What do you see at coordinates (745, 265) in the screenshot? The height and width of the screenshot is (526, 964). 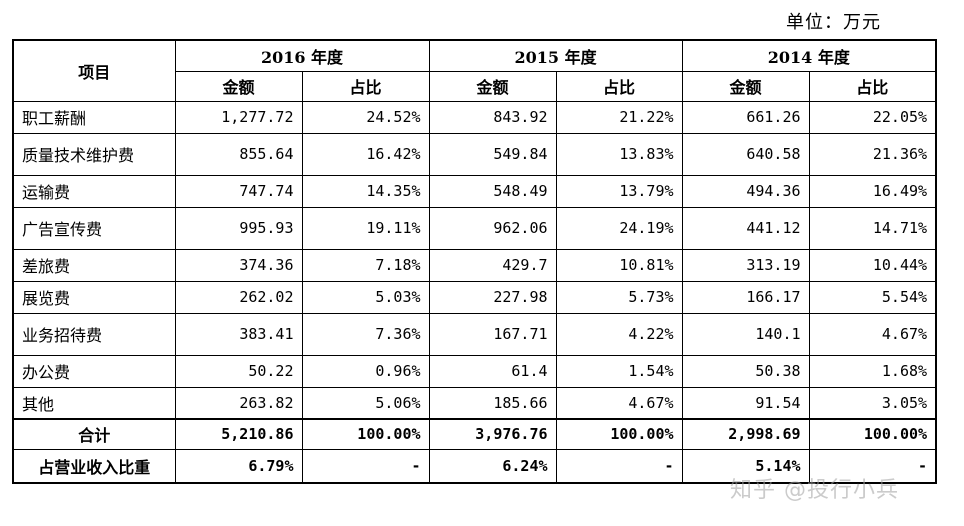 I see `cell-value: 313.19` at bounding box center [745, 265].